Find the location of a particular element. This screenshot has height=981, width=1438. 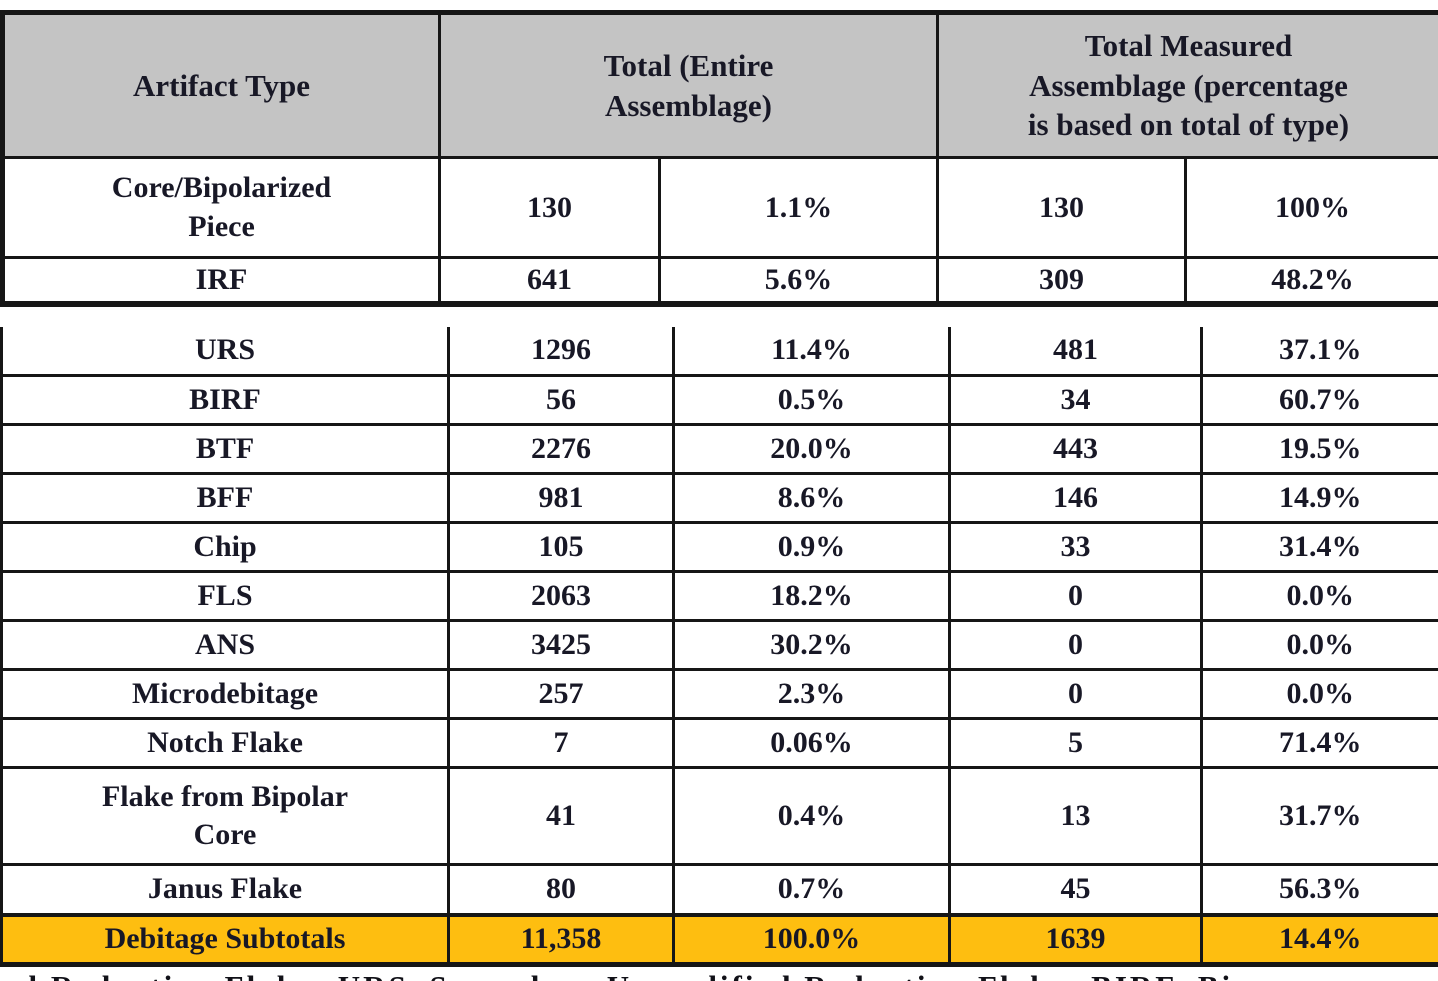

total-pct-cell: 20.0% is located at coordinates (812, 449).